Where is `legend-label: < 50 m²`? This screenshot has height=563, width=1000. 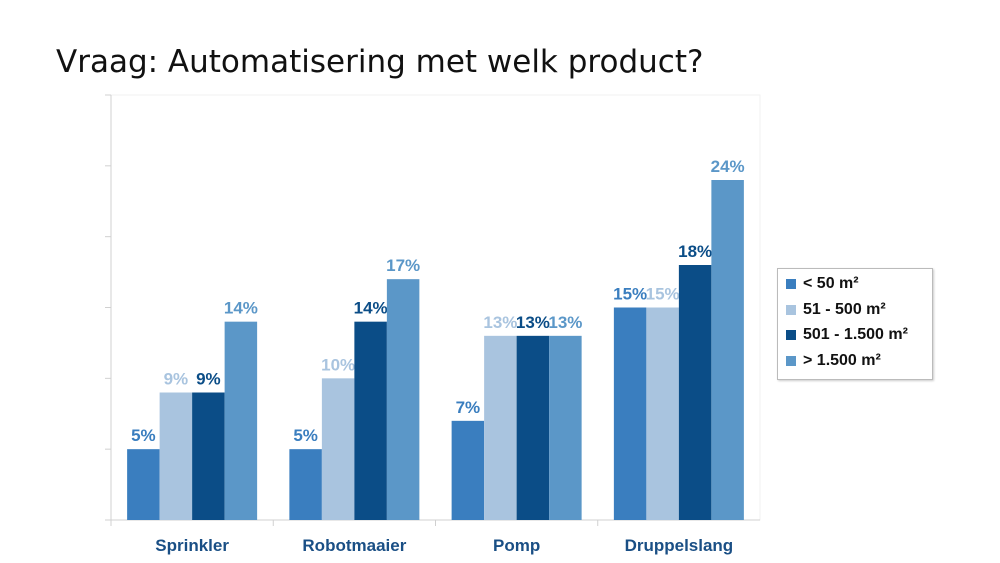 legend-label: < 50 m² is located at coordinates (831, 283).